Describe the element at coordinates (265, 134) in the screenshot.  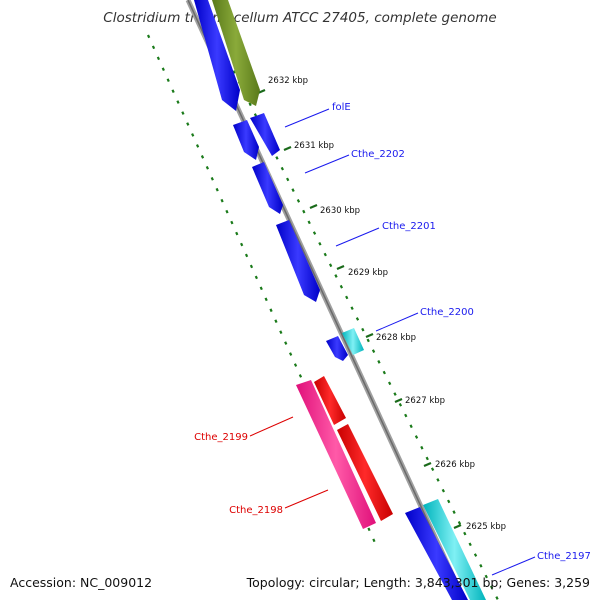
I see `cds-folE` at that location.